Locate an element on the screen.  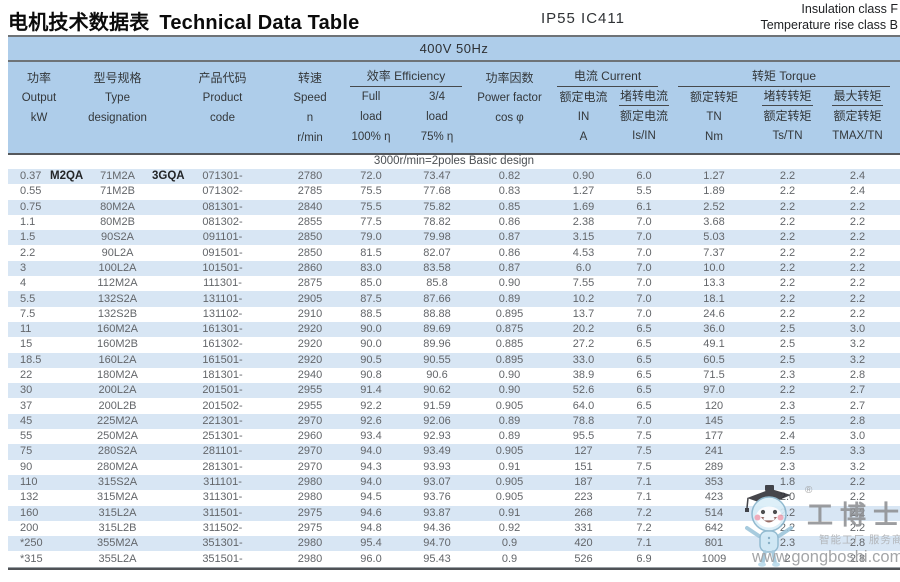
table-cell: 181301- is located at coordinates (222, 375).